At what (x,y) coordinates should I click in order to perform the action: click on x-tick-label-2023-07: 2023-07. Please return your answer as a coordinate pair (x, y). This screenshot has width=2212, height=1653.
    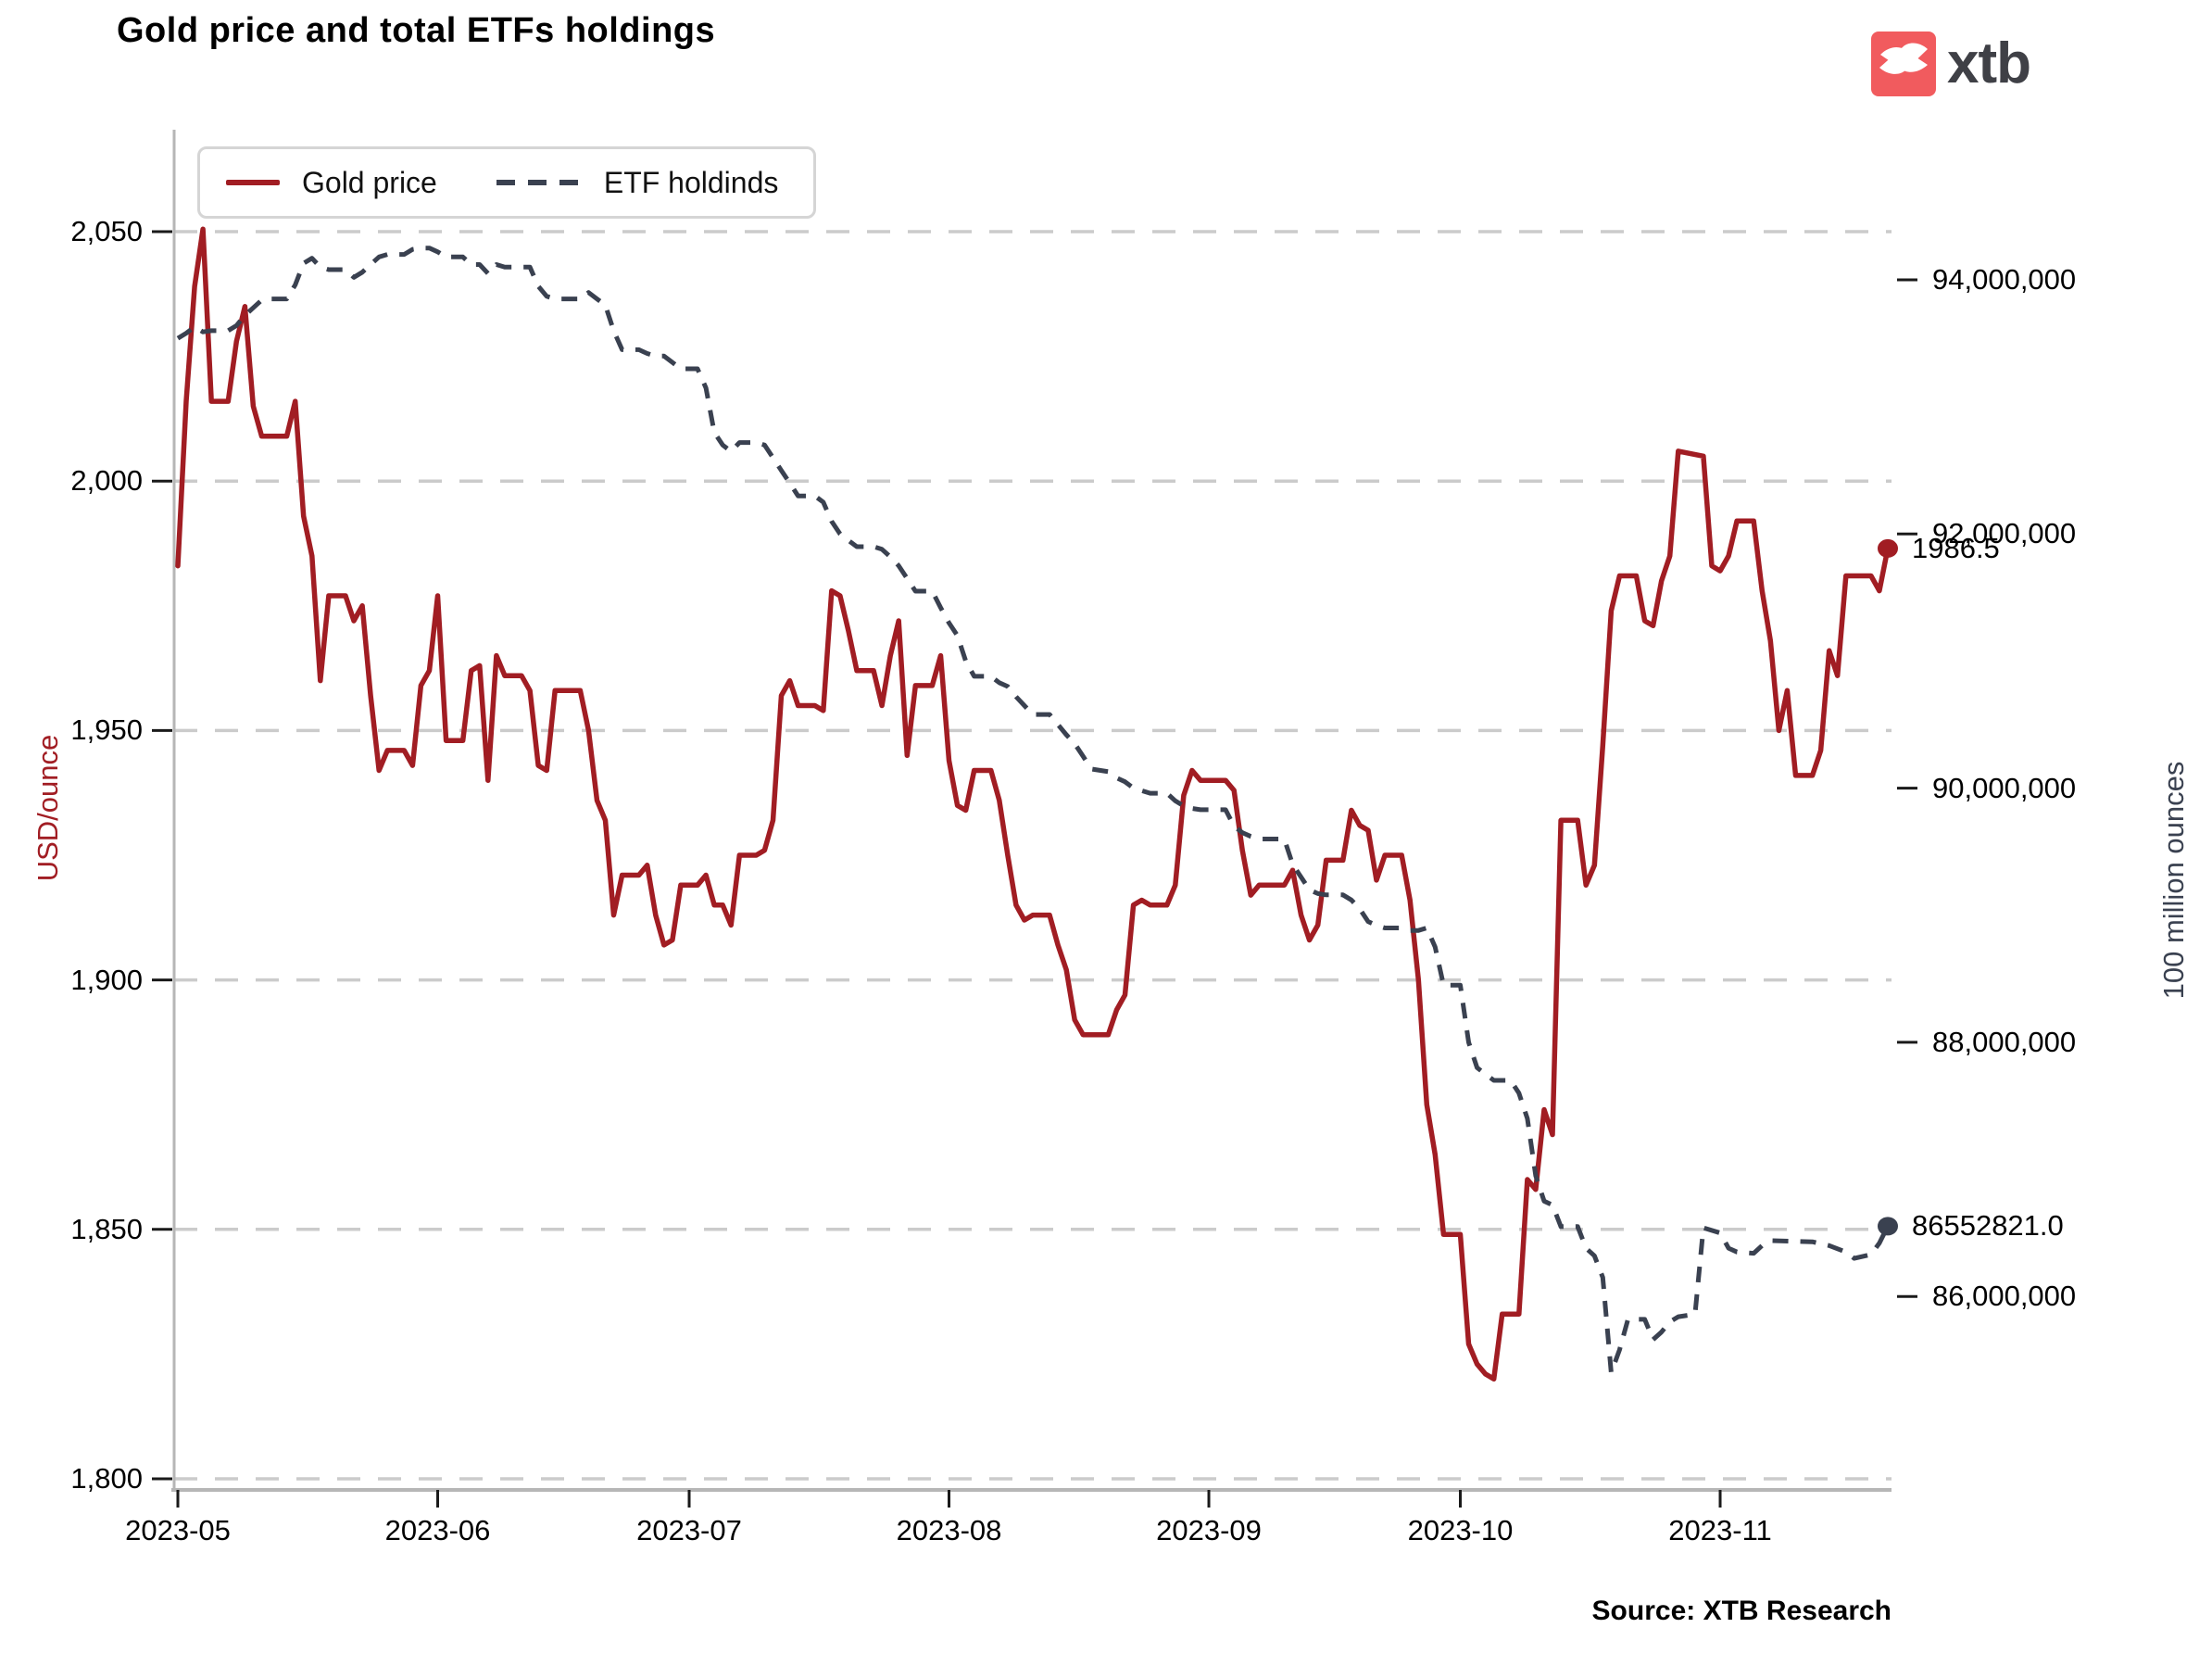
    Looking at the image, I should click on (689, 1530).